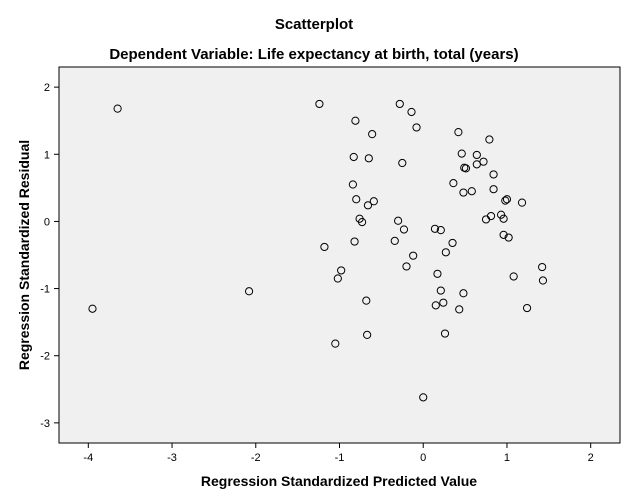  Describe the element at coordinates (256, 458) in the screenshot. I see `x-tick-label: -2` at that location.